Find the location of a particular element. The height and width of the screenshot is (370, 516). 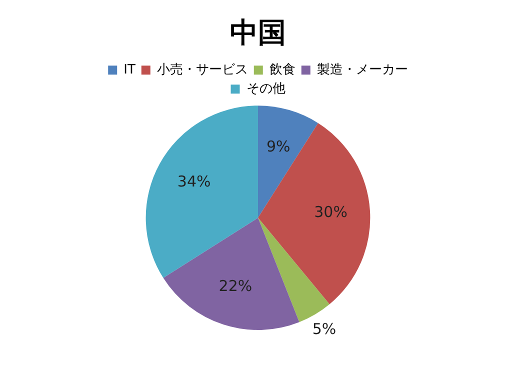

data-label: 5% is located at coordinates (324, 329).